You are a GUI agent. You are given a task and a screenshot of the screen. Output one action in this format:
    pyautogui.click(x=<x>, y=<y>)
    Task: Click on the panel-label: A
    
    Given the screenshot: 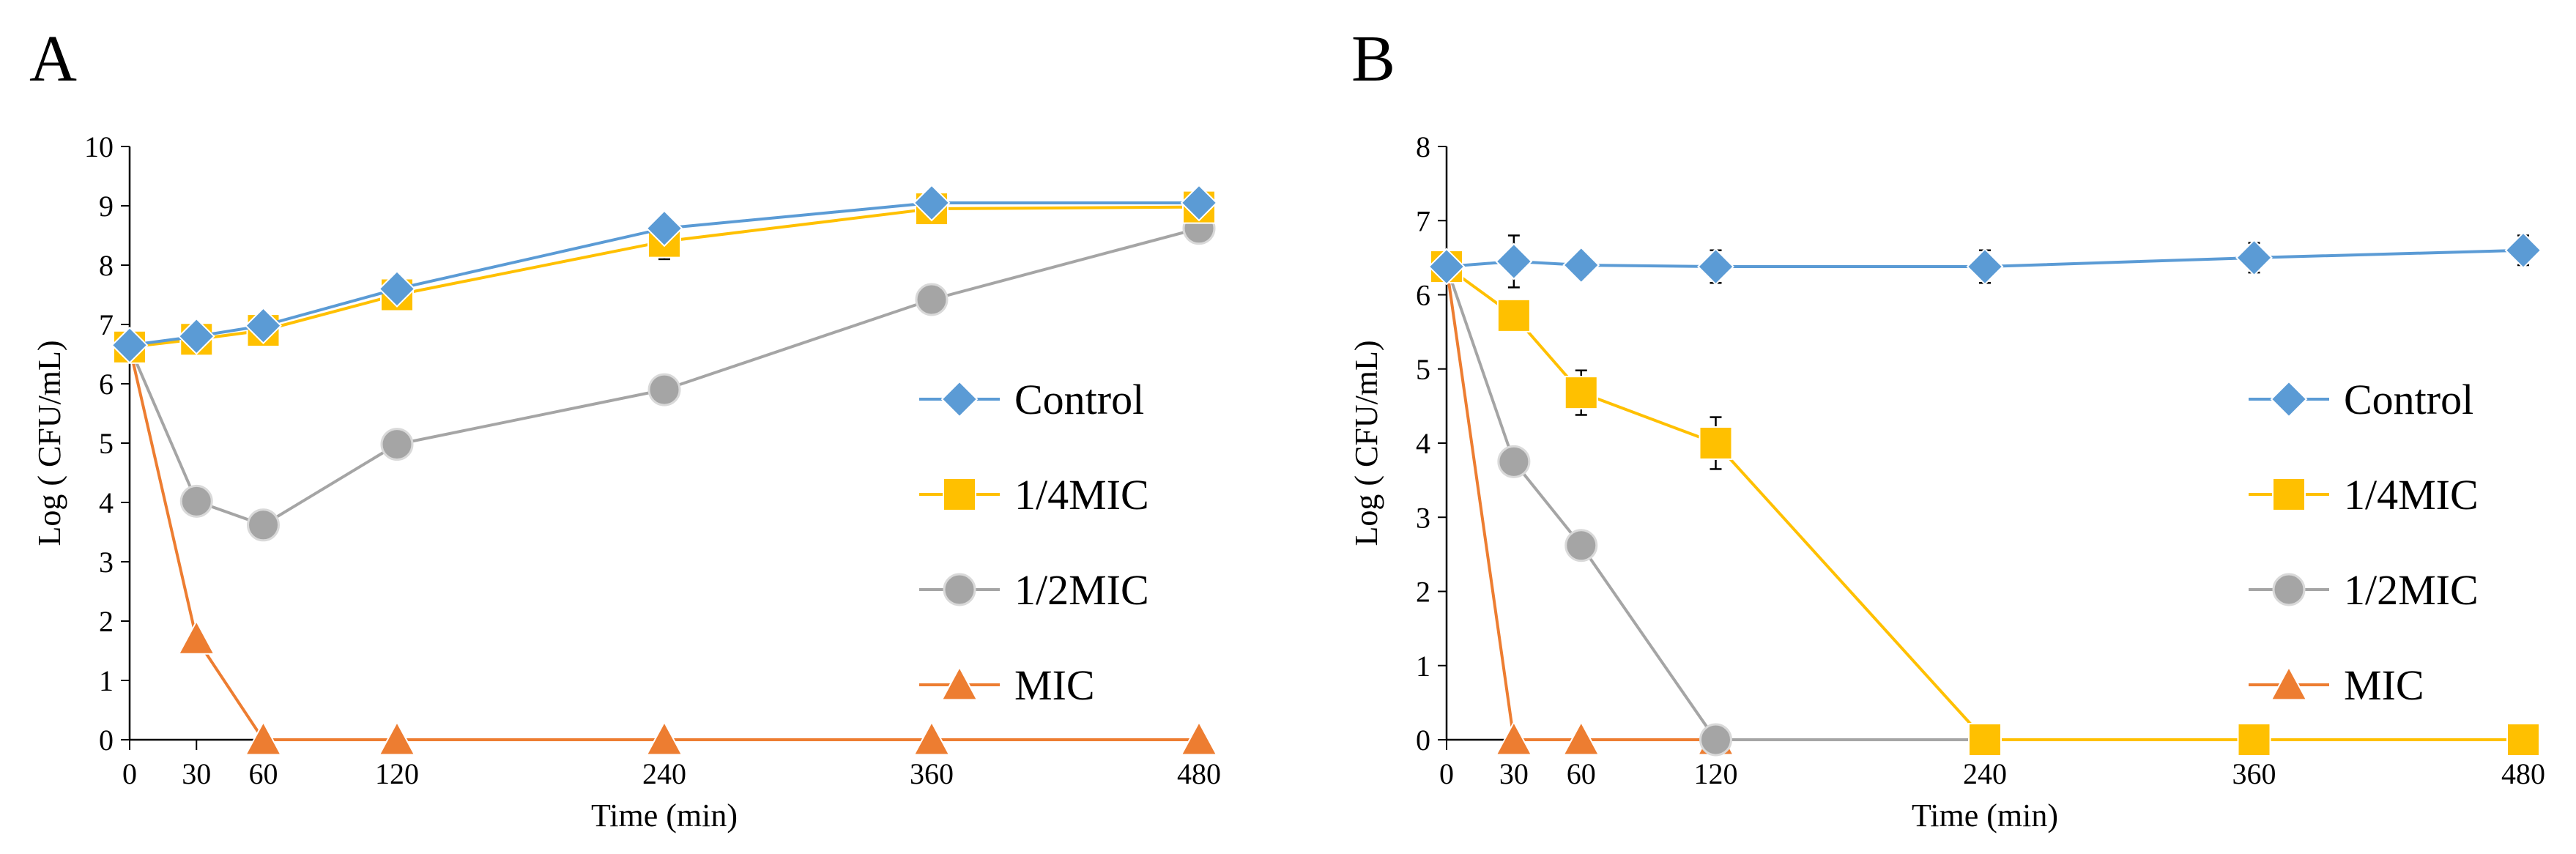 What is the action you would take?
    pyautogui.click(x=53, y=59)
    